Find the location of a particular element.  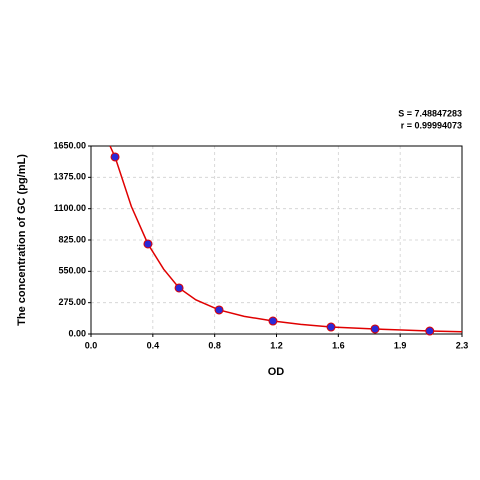

y-tick-label: 1100.00 is located at coordinates (70, 208).